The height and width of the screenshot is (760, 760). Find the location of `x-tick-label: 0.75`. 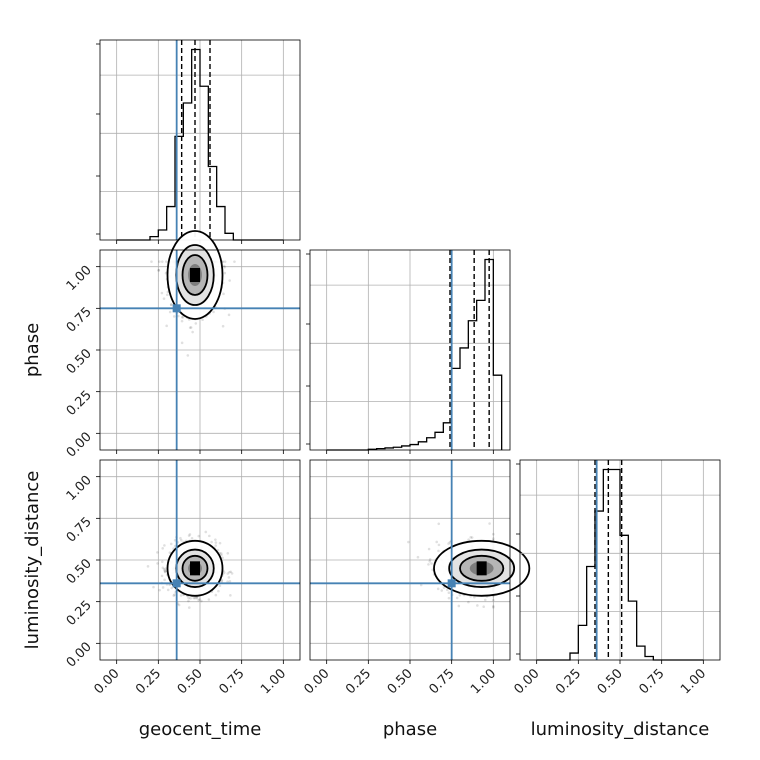

x-tick-label: 0.75 is located at coordinates (441, 681).